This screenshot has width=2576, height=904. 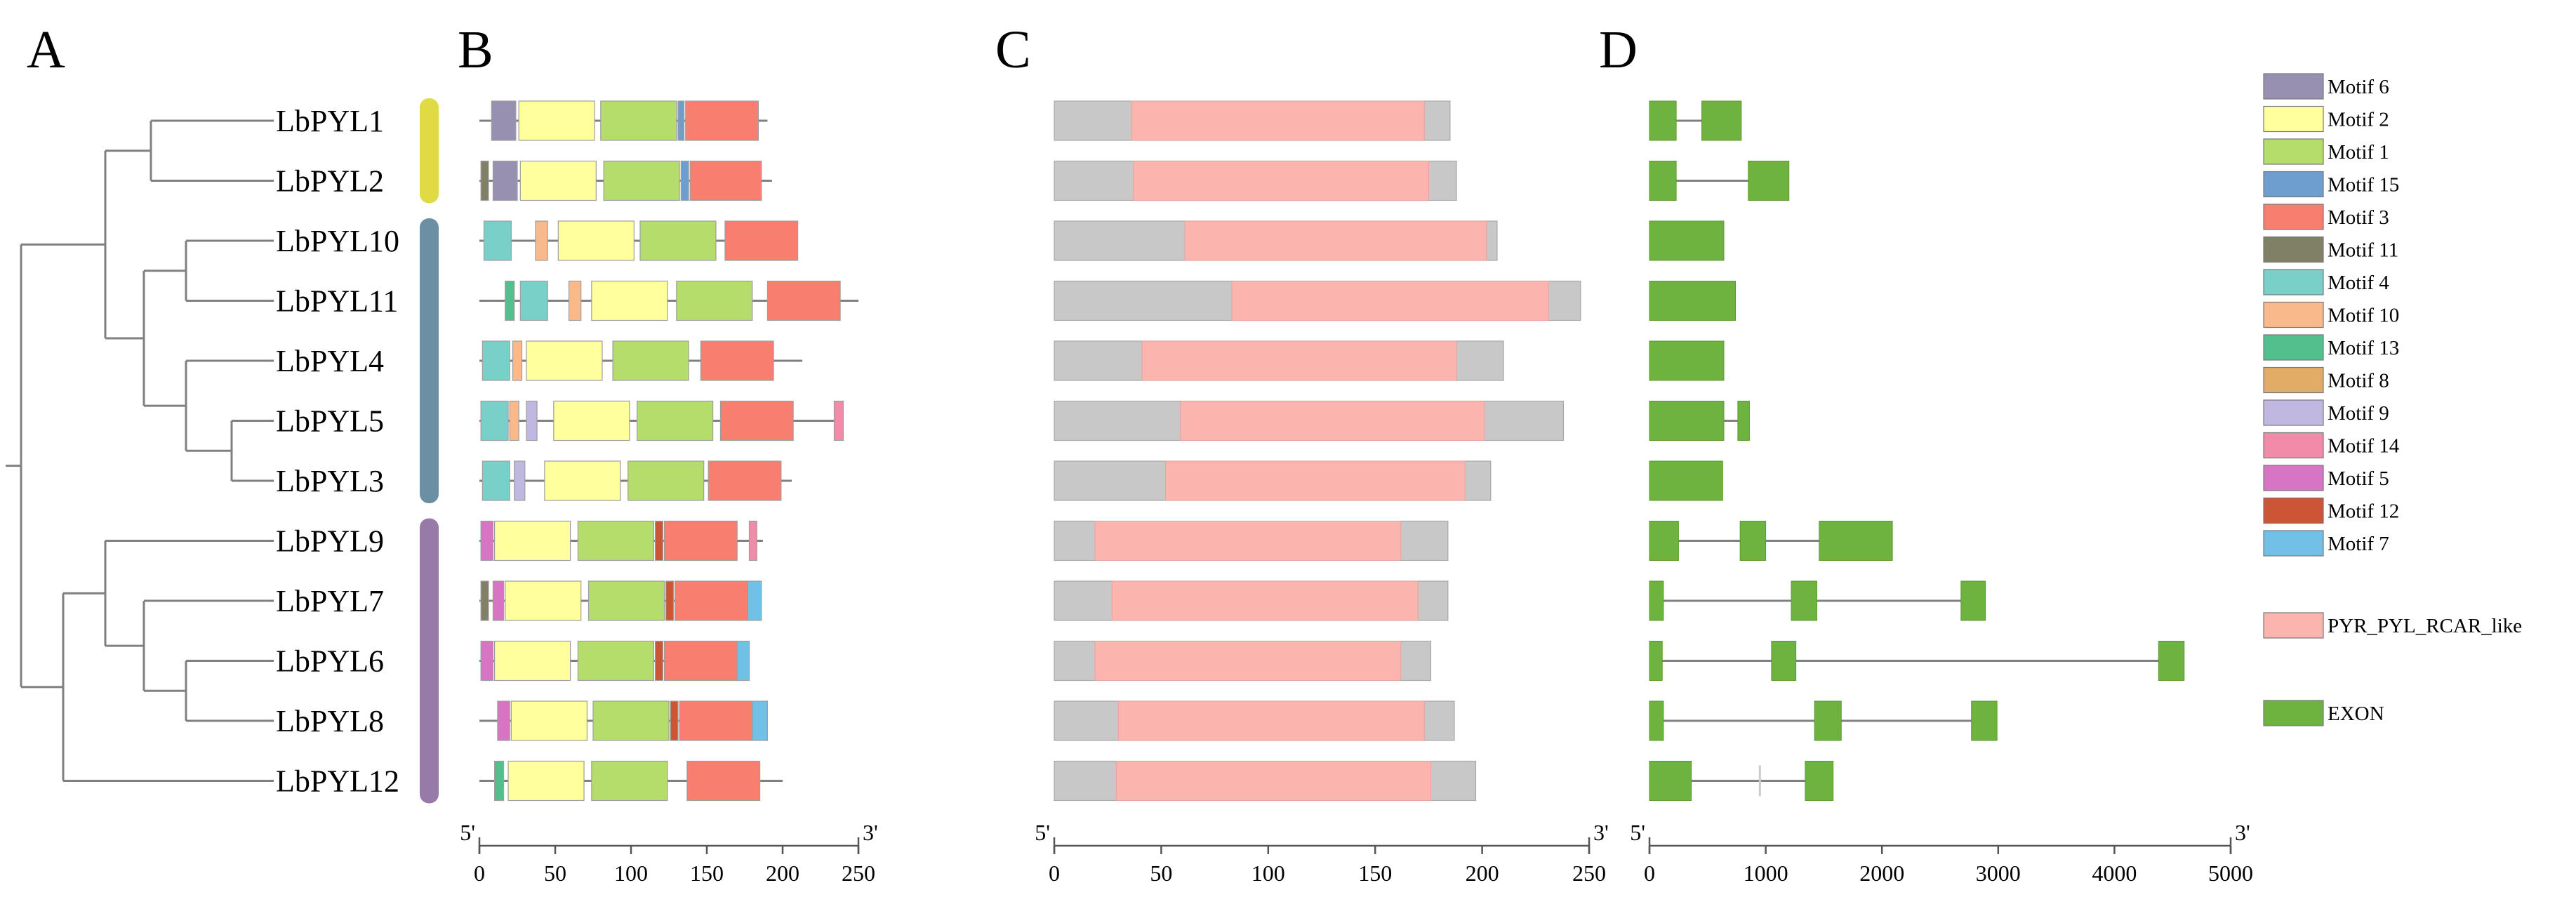 I want to click on legend-swatch-exon, so click(x=2294, y=713).